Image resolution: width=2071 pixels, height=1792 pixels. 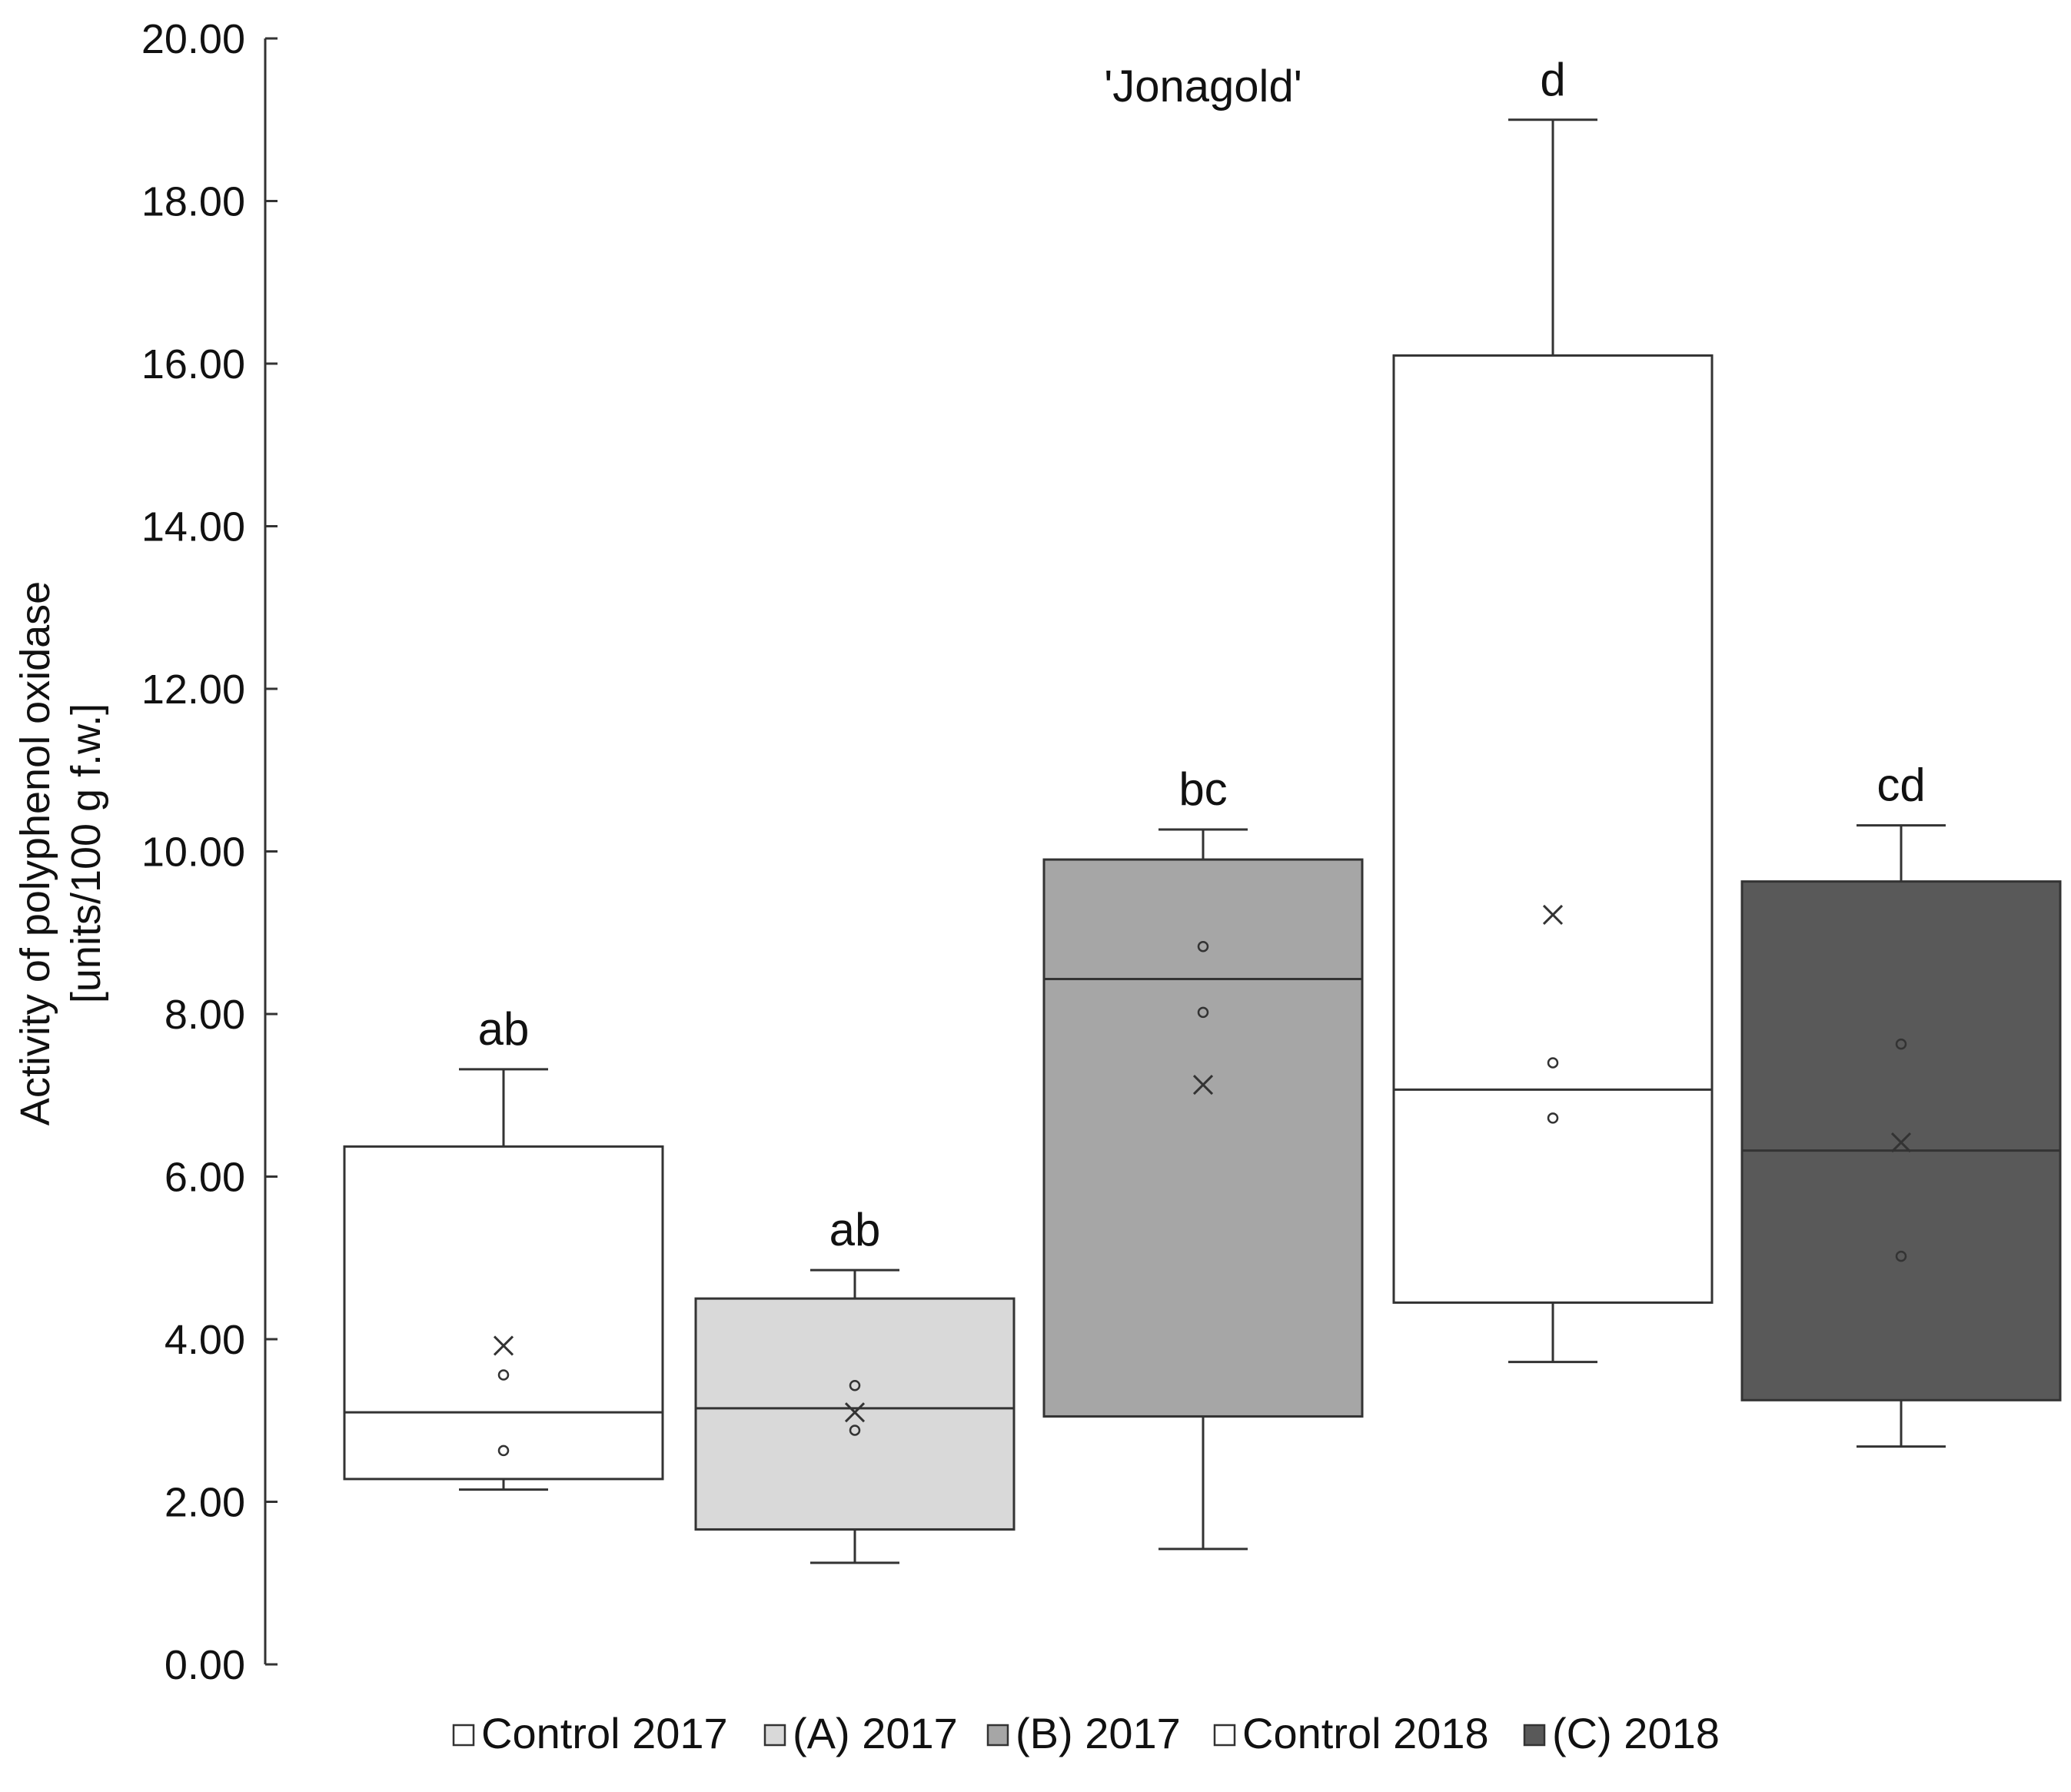 I want to click on significance-letter: cd, so click(x=1901, y=785).